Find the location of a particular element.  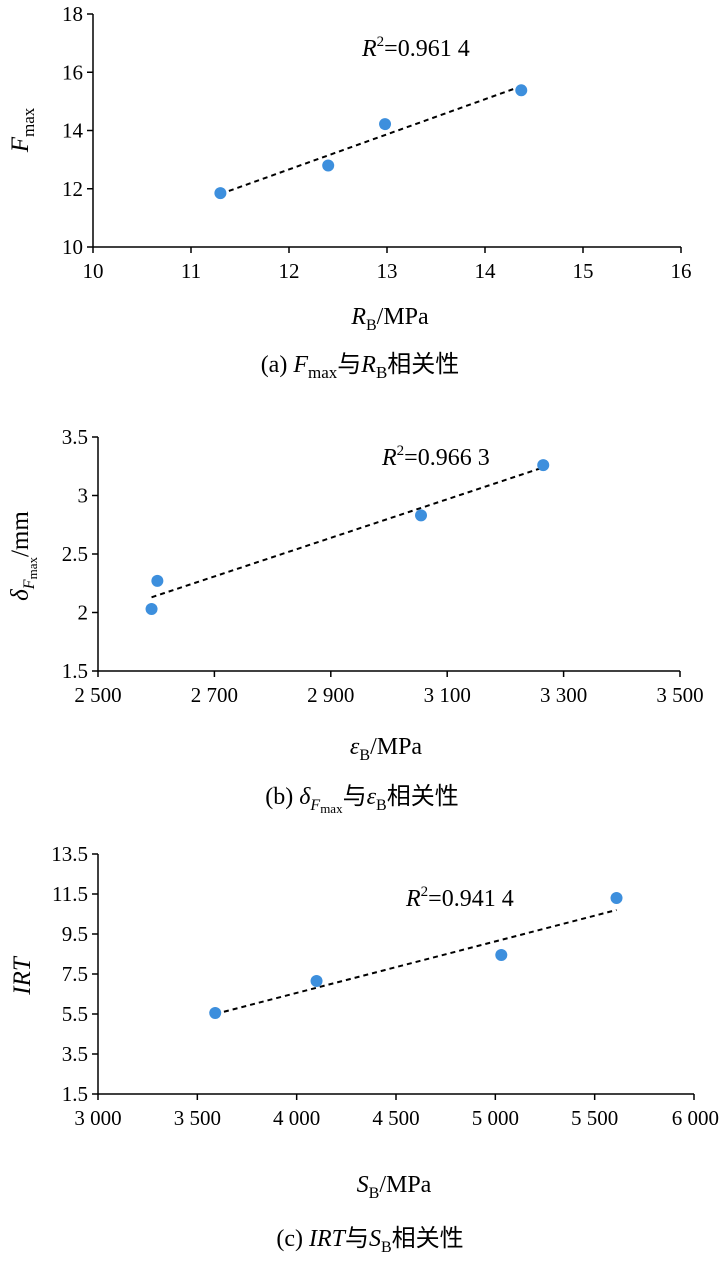

chart-b-ytick-label: 3 is located at coordinates (83, 496).